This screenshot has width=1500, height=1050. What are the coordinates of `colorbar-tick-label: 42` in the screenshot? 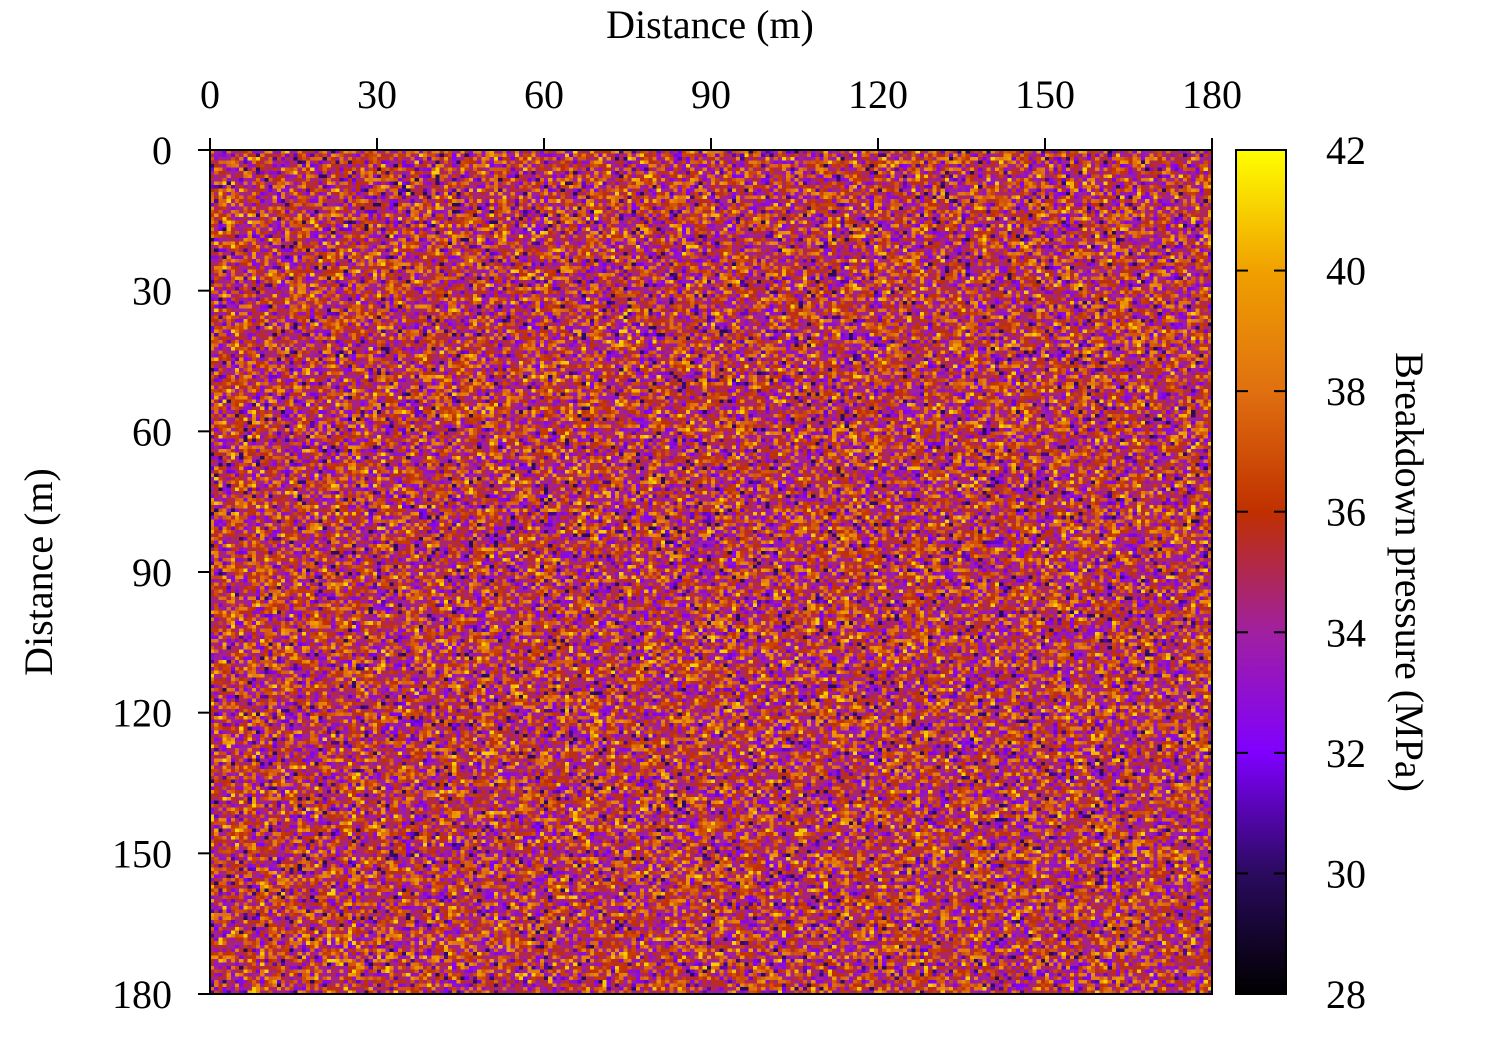 It's located at (1346, 150).